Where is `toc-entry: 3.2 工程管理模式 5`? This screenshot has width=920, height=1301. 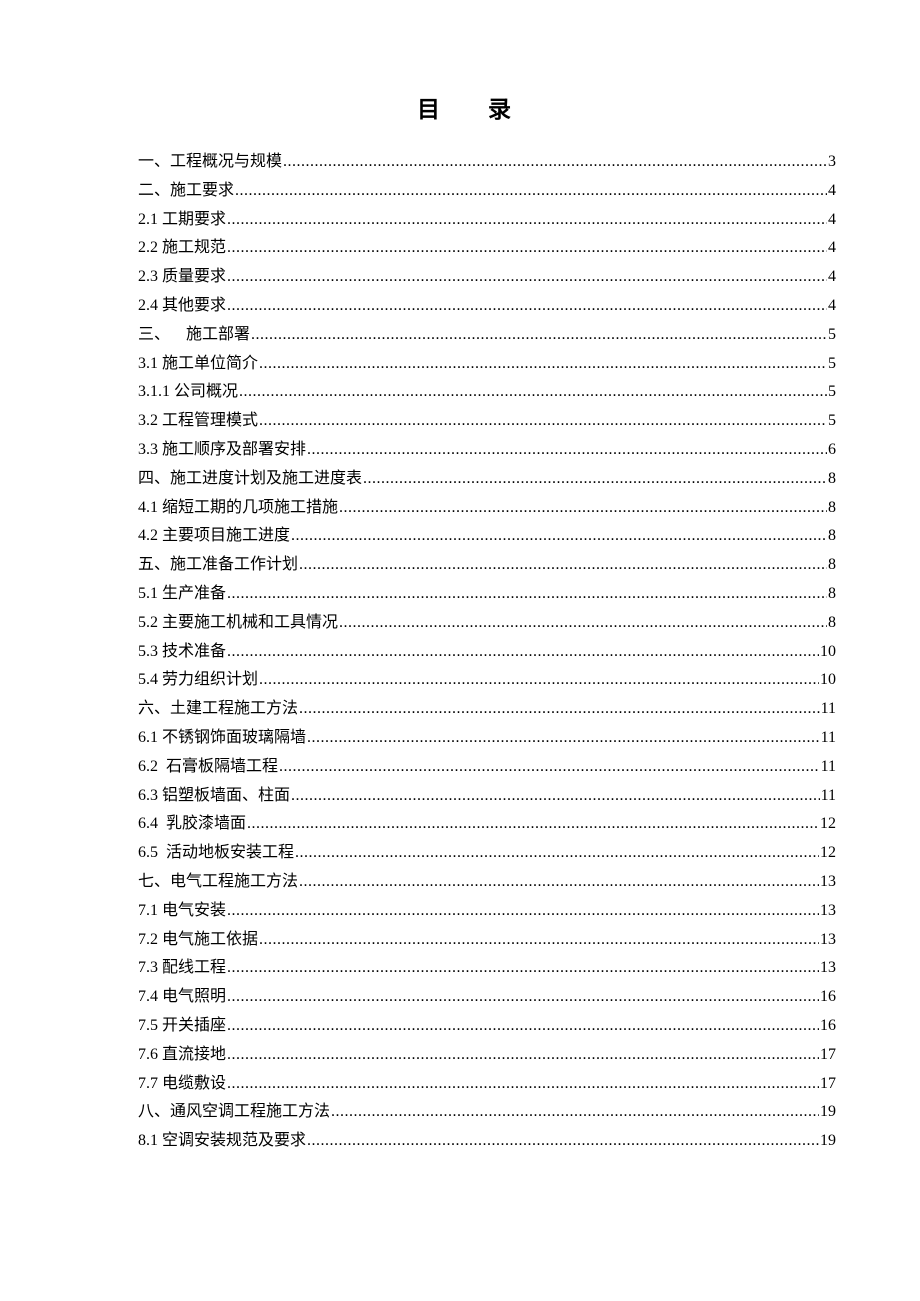 toc-entry: 3.2 工程管理模式 5 is located at coordinates (487, 421).